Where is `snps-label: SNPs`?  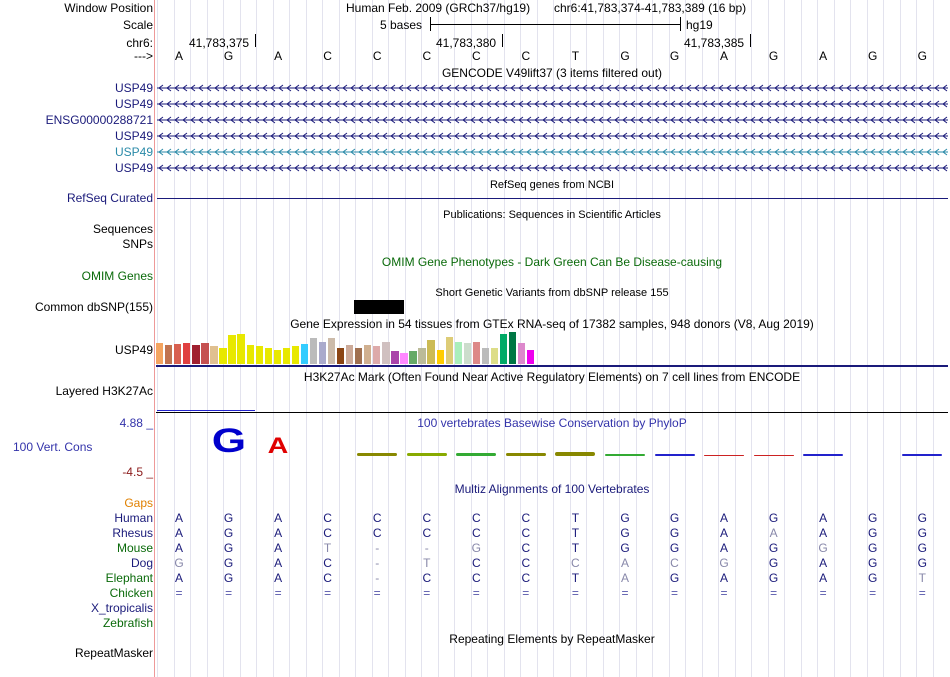 snps-label: SNPs is located at coordinates (137, 244).